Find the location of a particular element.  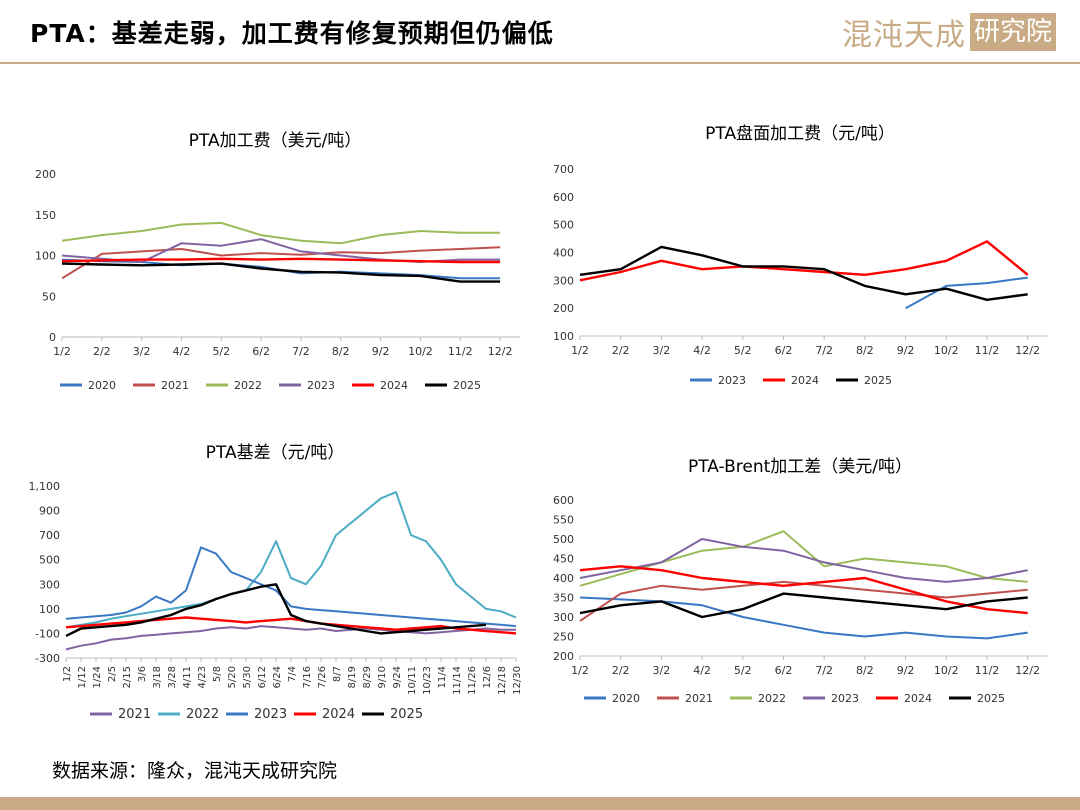

y-tick-label: 350 is located at coordinates (563, 598).